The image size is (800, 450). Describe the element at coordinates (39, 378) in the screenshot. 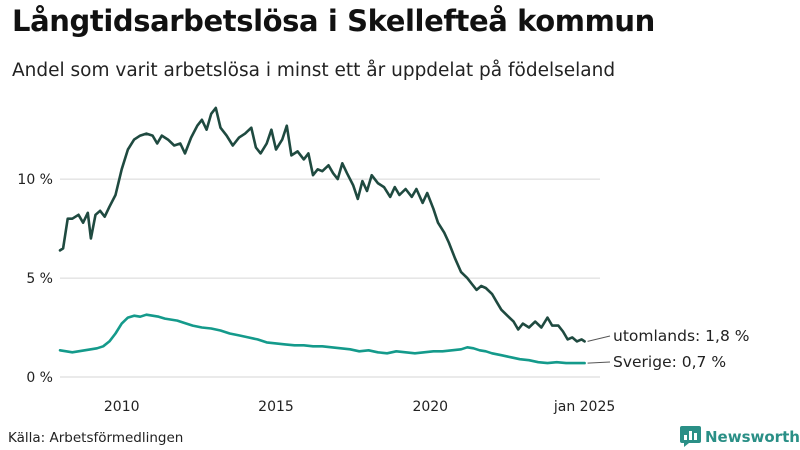

I see `y-tick-label: 0 %` at that location.